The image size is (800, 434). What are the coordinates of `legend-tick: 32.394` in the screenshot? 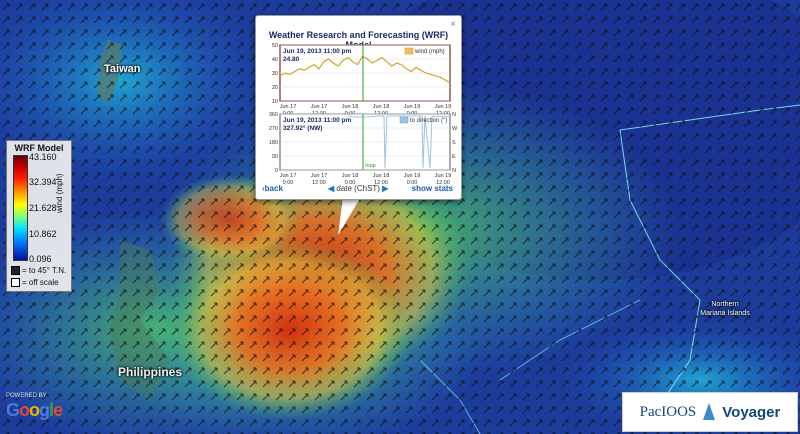 It's located at (43, 182).